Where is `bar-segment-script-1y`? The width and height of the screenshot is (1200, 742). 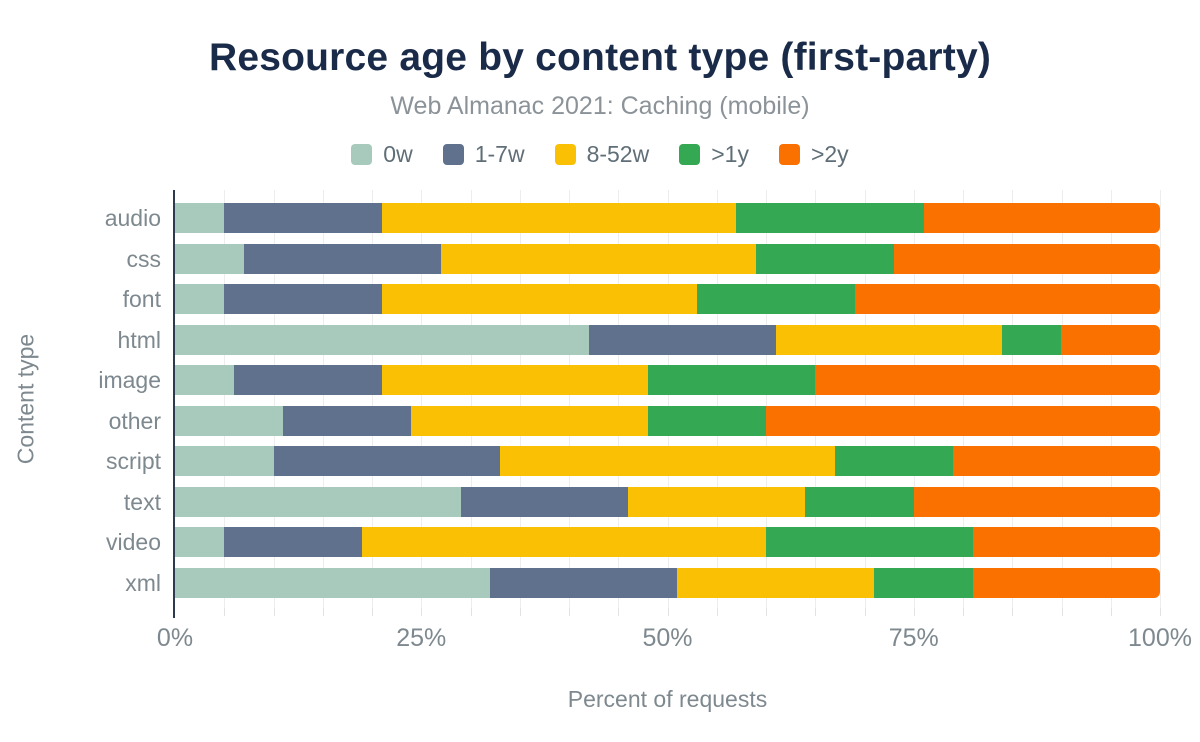
bar-segment-script-1y is located at coordinates (894, 461).